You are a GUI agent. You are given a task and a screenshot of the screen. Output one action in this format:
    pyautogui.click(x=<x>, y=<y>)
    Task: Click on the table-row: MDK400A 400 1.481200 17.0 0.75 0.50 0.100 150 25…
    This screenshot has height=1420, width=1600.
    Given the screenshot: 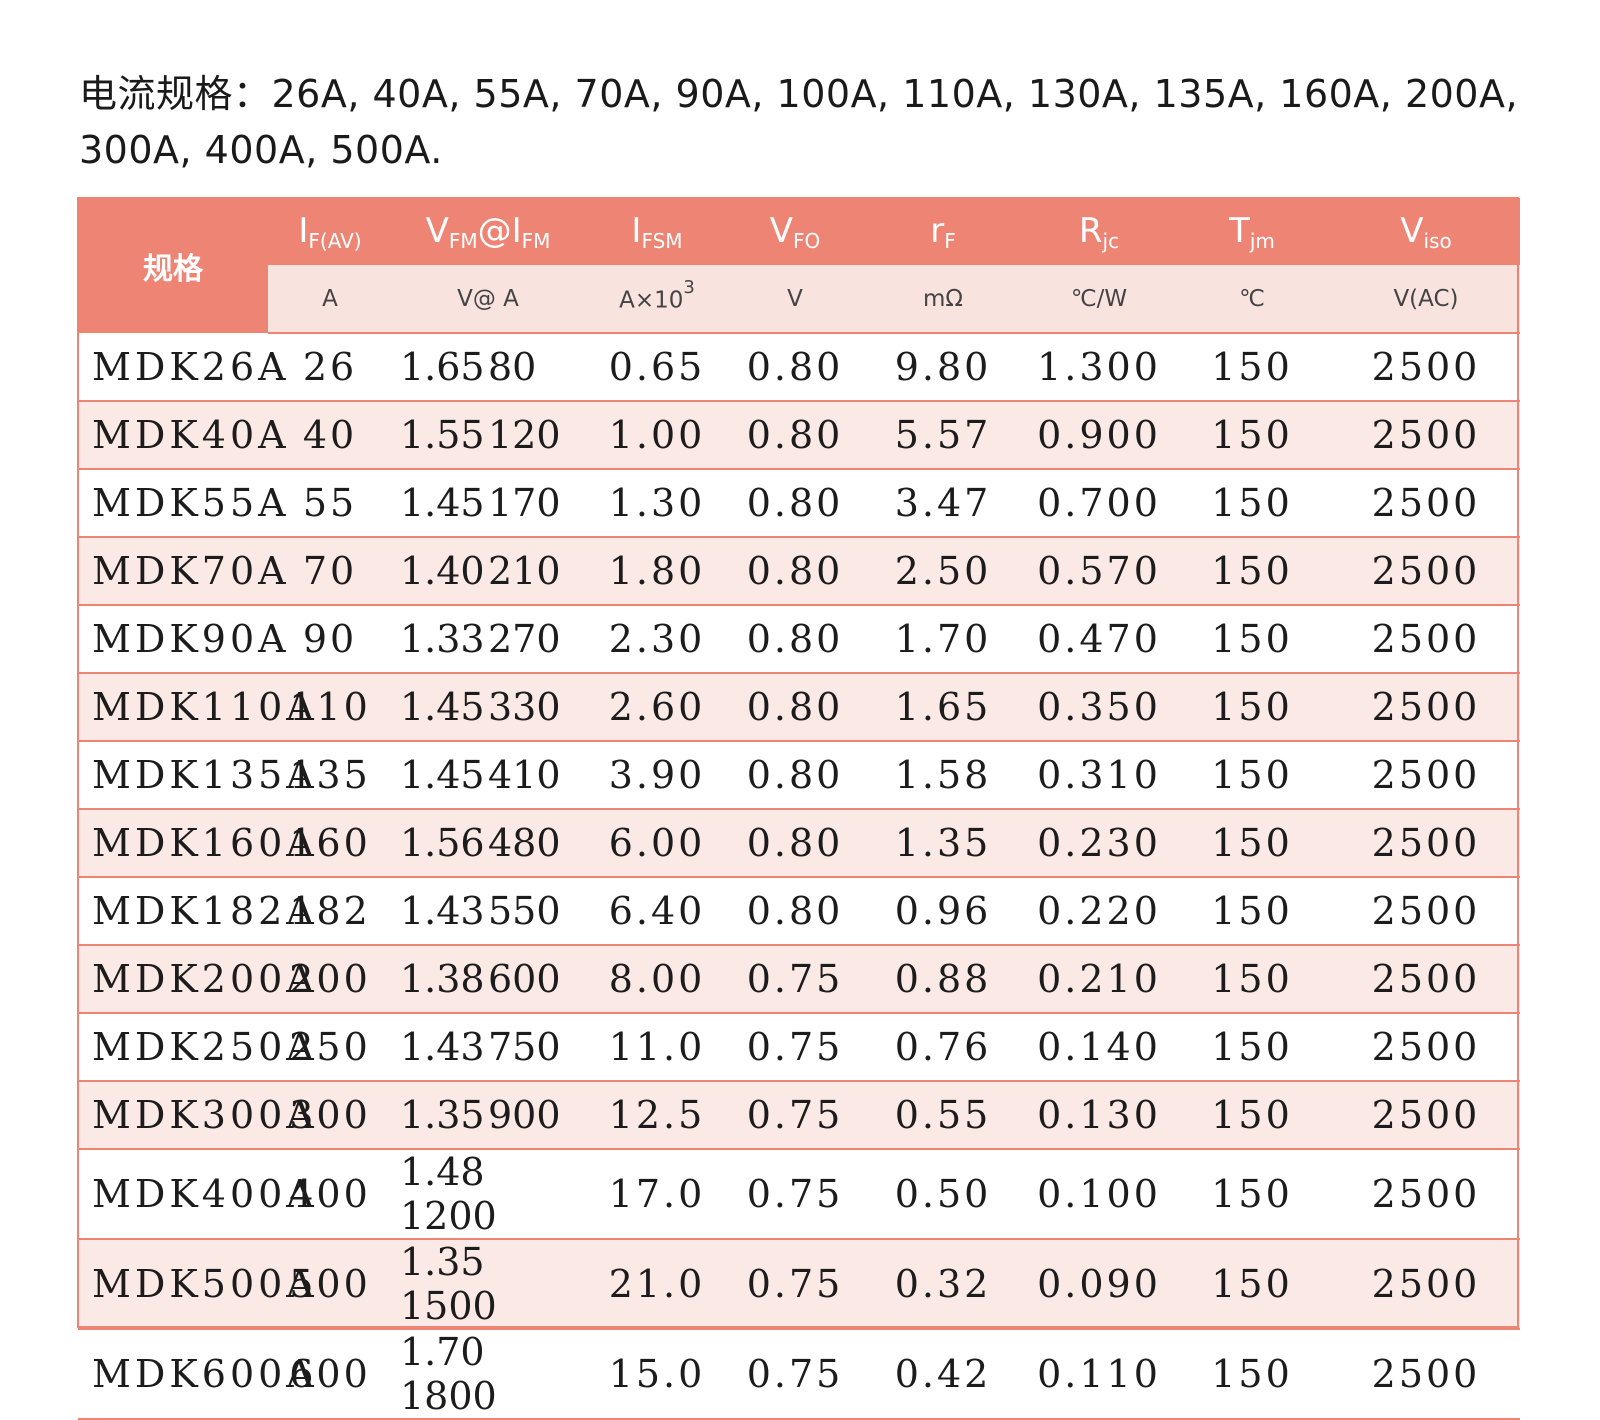 What is the action you would take?
    pyautogui.click(x=799, y=1194)
    